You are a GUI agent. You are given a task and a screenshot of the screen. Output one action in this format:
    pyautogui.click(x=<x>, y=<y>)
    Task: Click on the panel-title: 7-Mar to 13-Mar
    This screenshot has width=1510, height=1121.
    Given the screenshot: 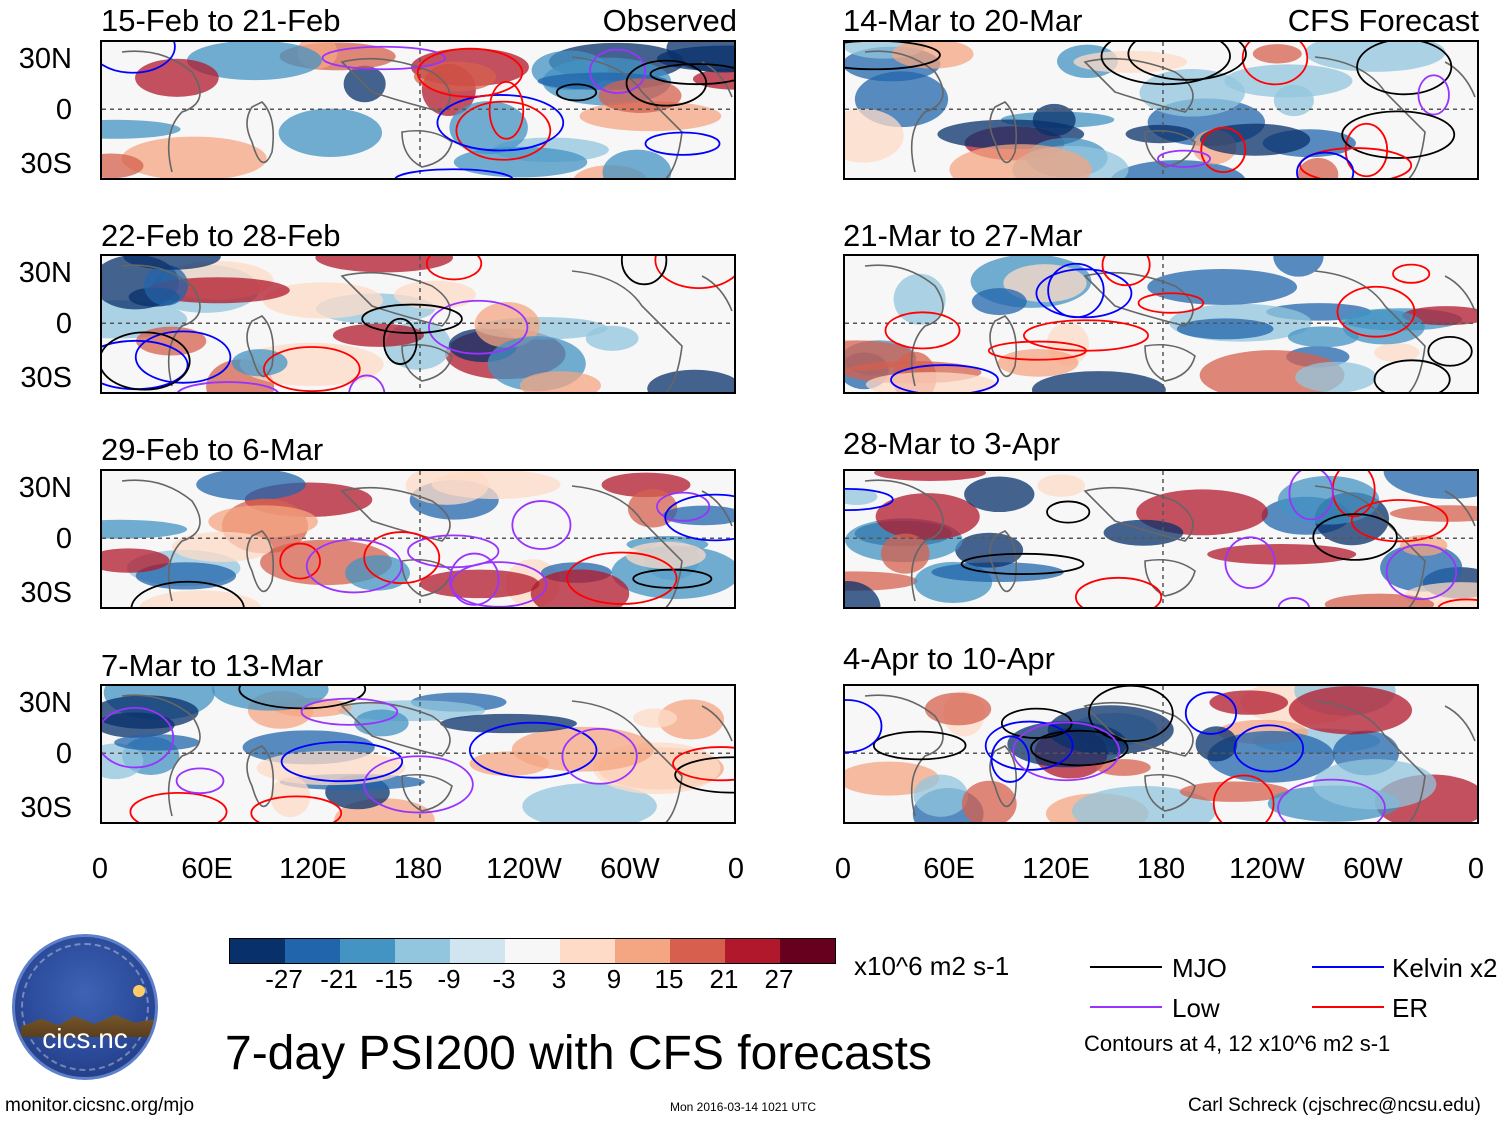 What is the action you would take?
    pyautogui.click(x=212, y=665)
    